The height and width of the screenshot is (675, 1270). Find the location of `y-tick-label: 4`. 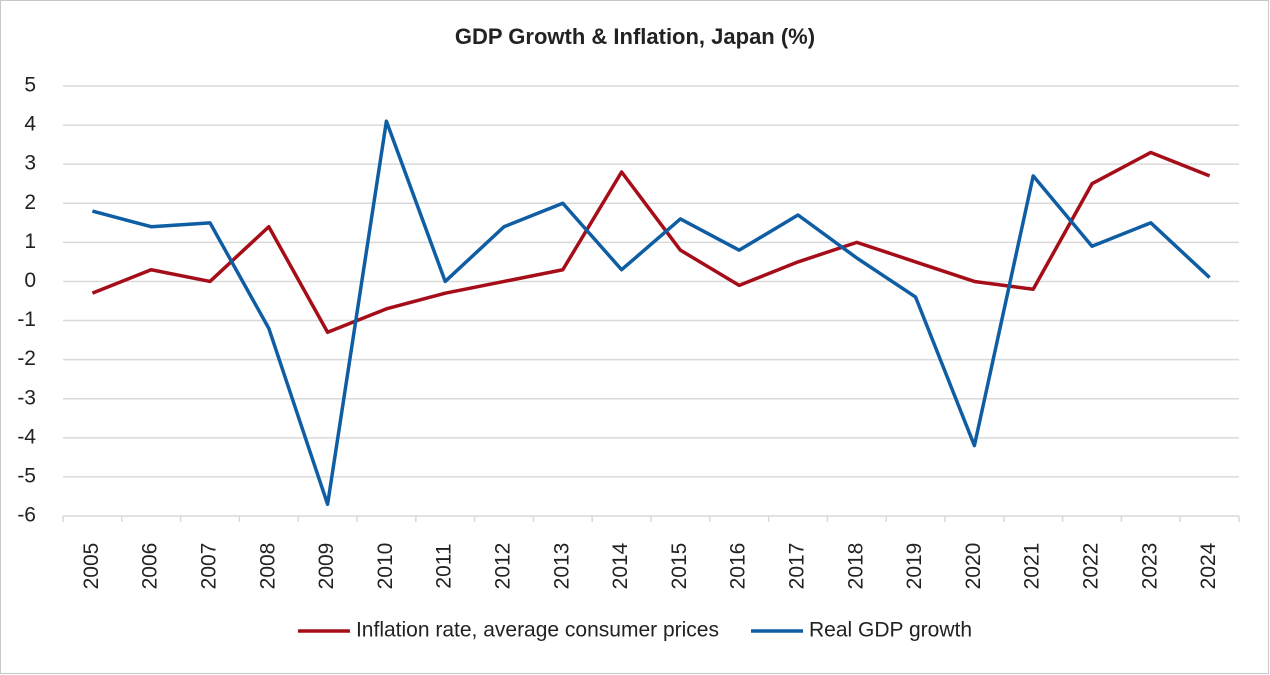

y-tick-label: 4 is located at coordinates (30, 124).